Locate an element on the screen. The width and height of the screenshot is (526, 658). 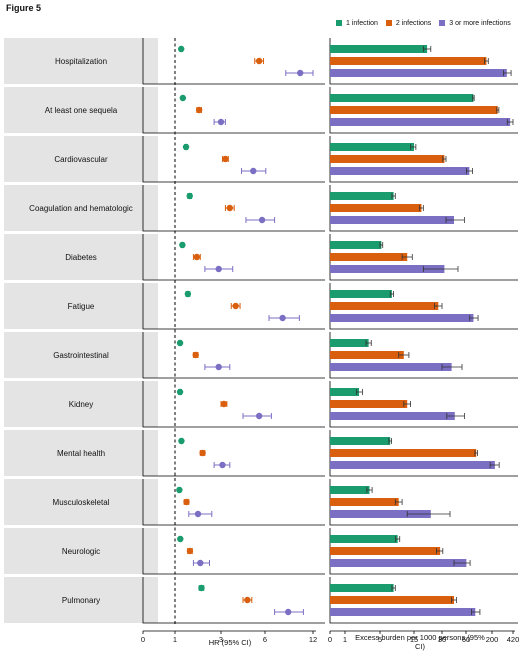
burden-row-frame-at-least-one-sequela is located at coordinates (423, 110).